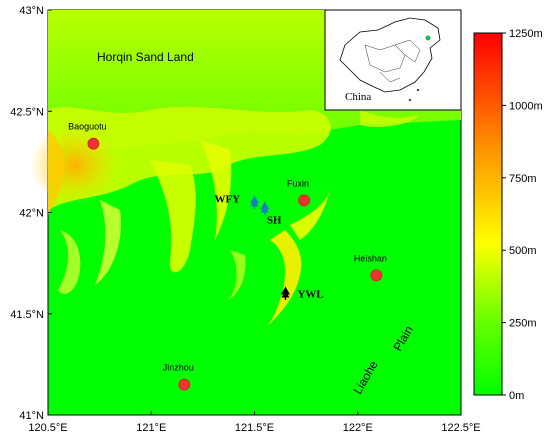  Describe the element at coordinates (47, 428) in the screenshot. I see `lon-tick-label: 120.5°E` at that location.